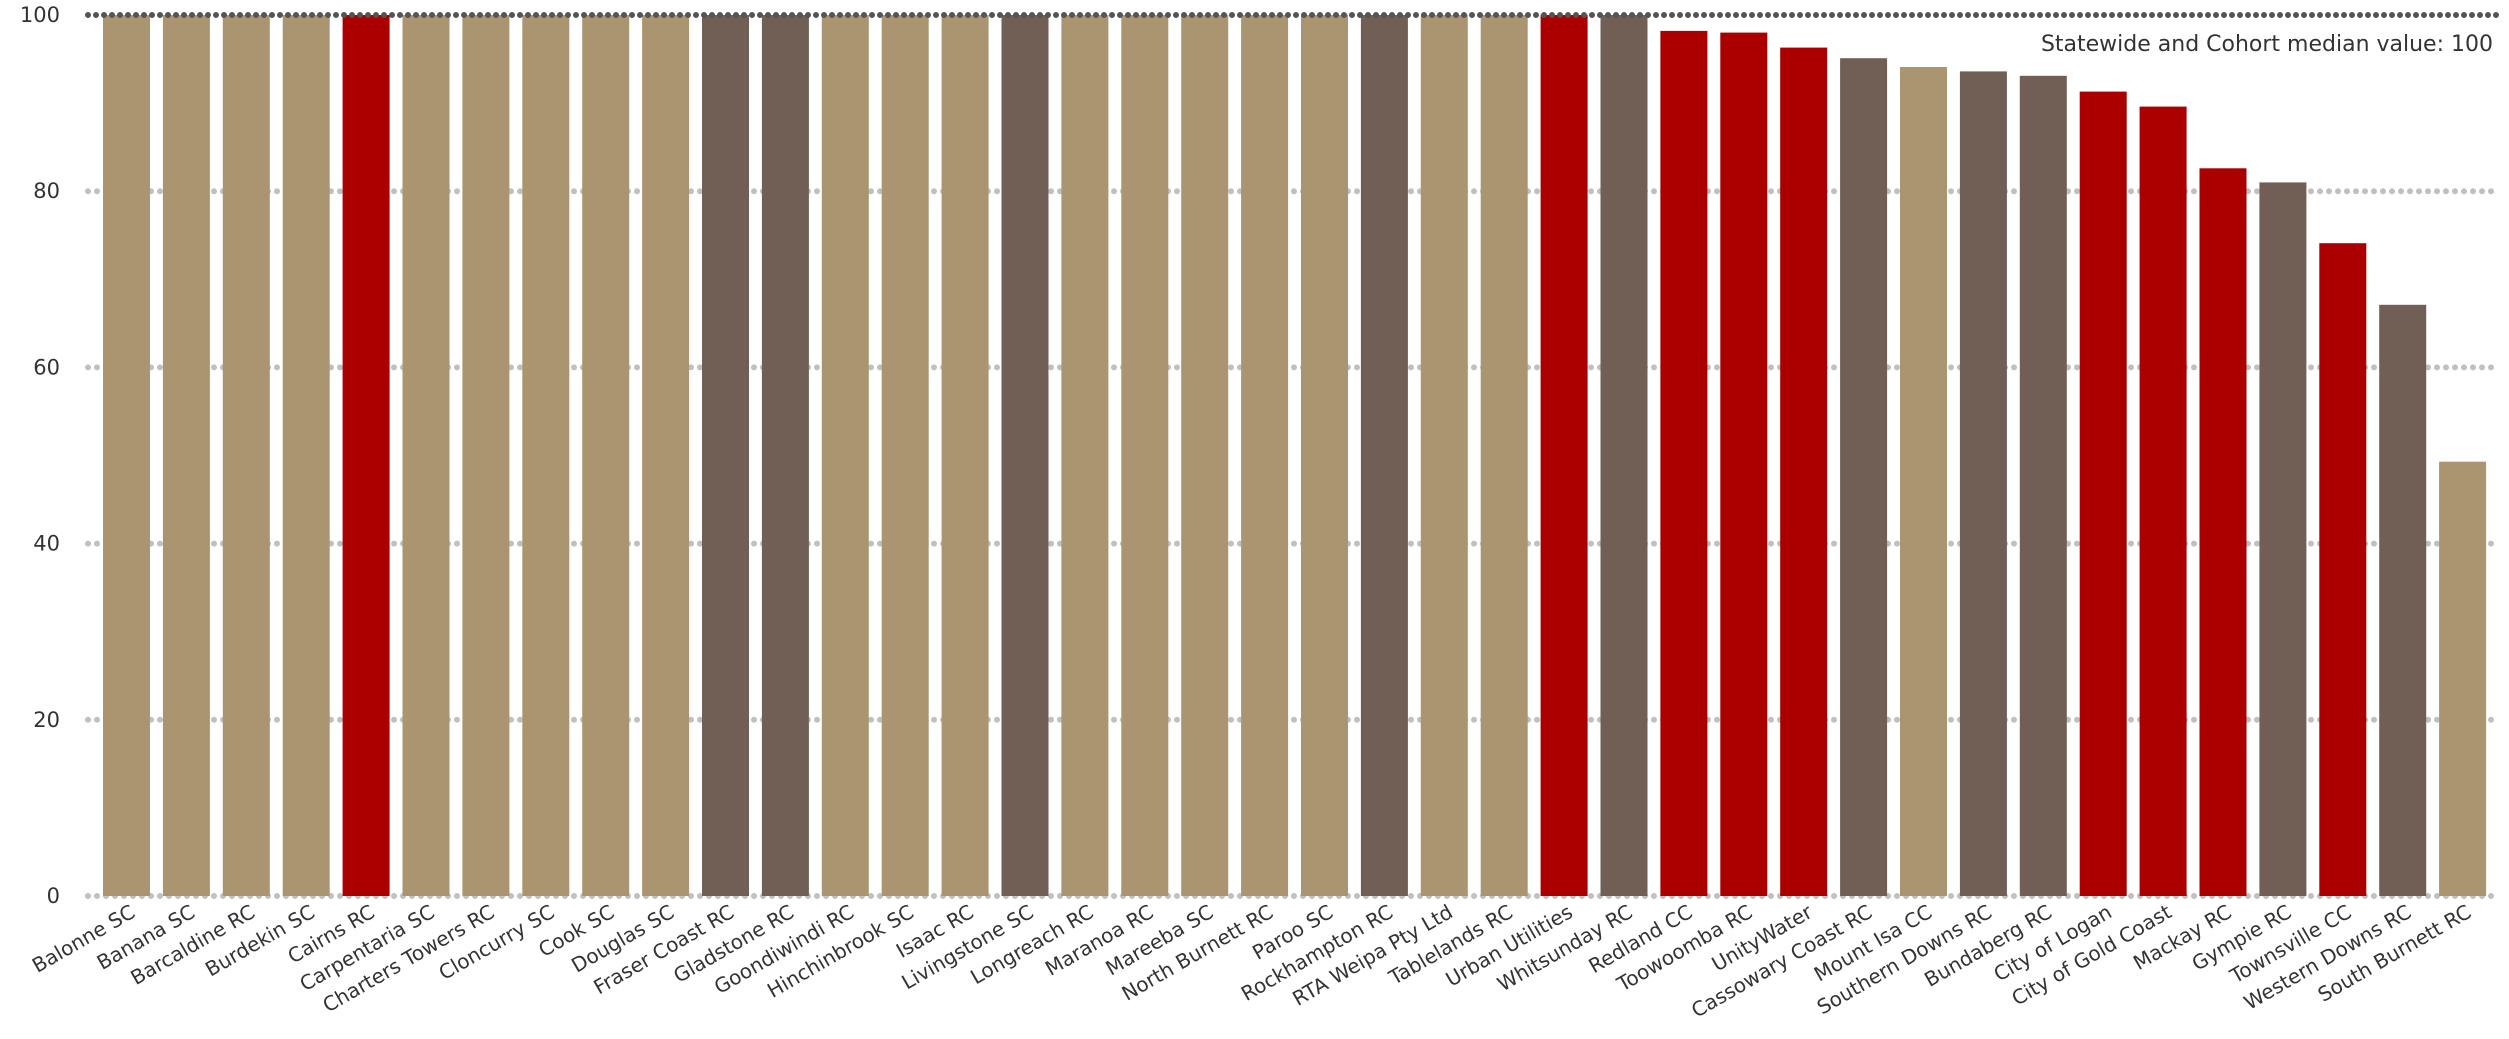  What do you see at coordinates (965, 455) in the screenshot?
I see `bar-isaac-rc` at bounding box center [965, 455].